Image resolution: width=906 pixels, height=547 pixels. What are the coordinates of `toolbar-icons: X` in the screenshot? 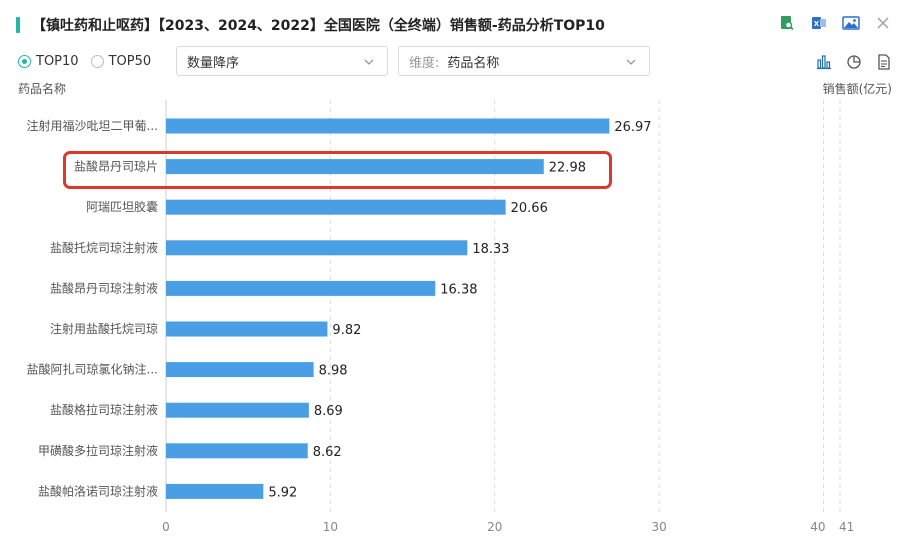 It's located at (835, 23).